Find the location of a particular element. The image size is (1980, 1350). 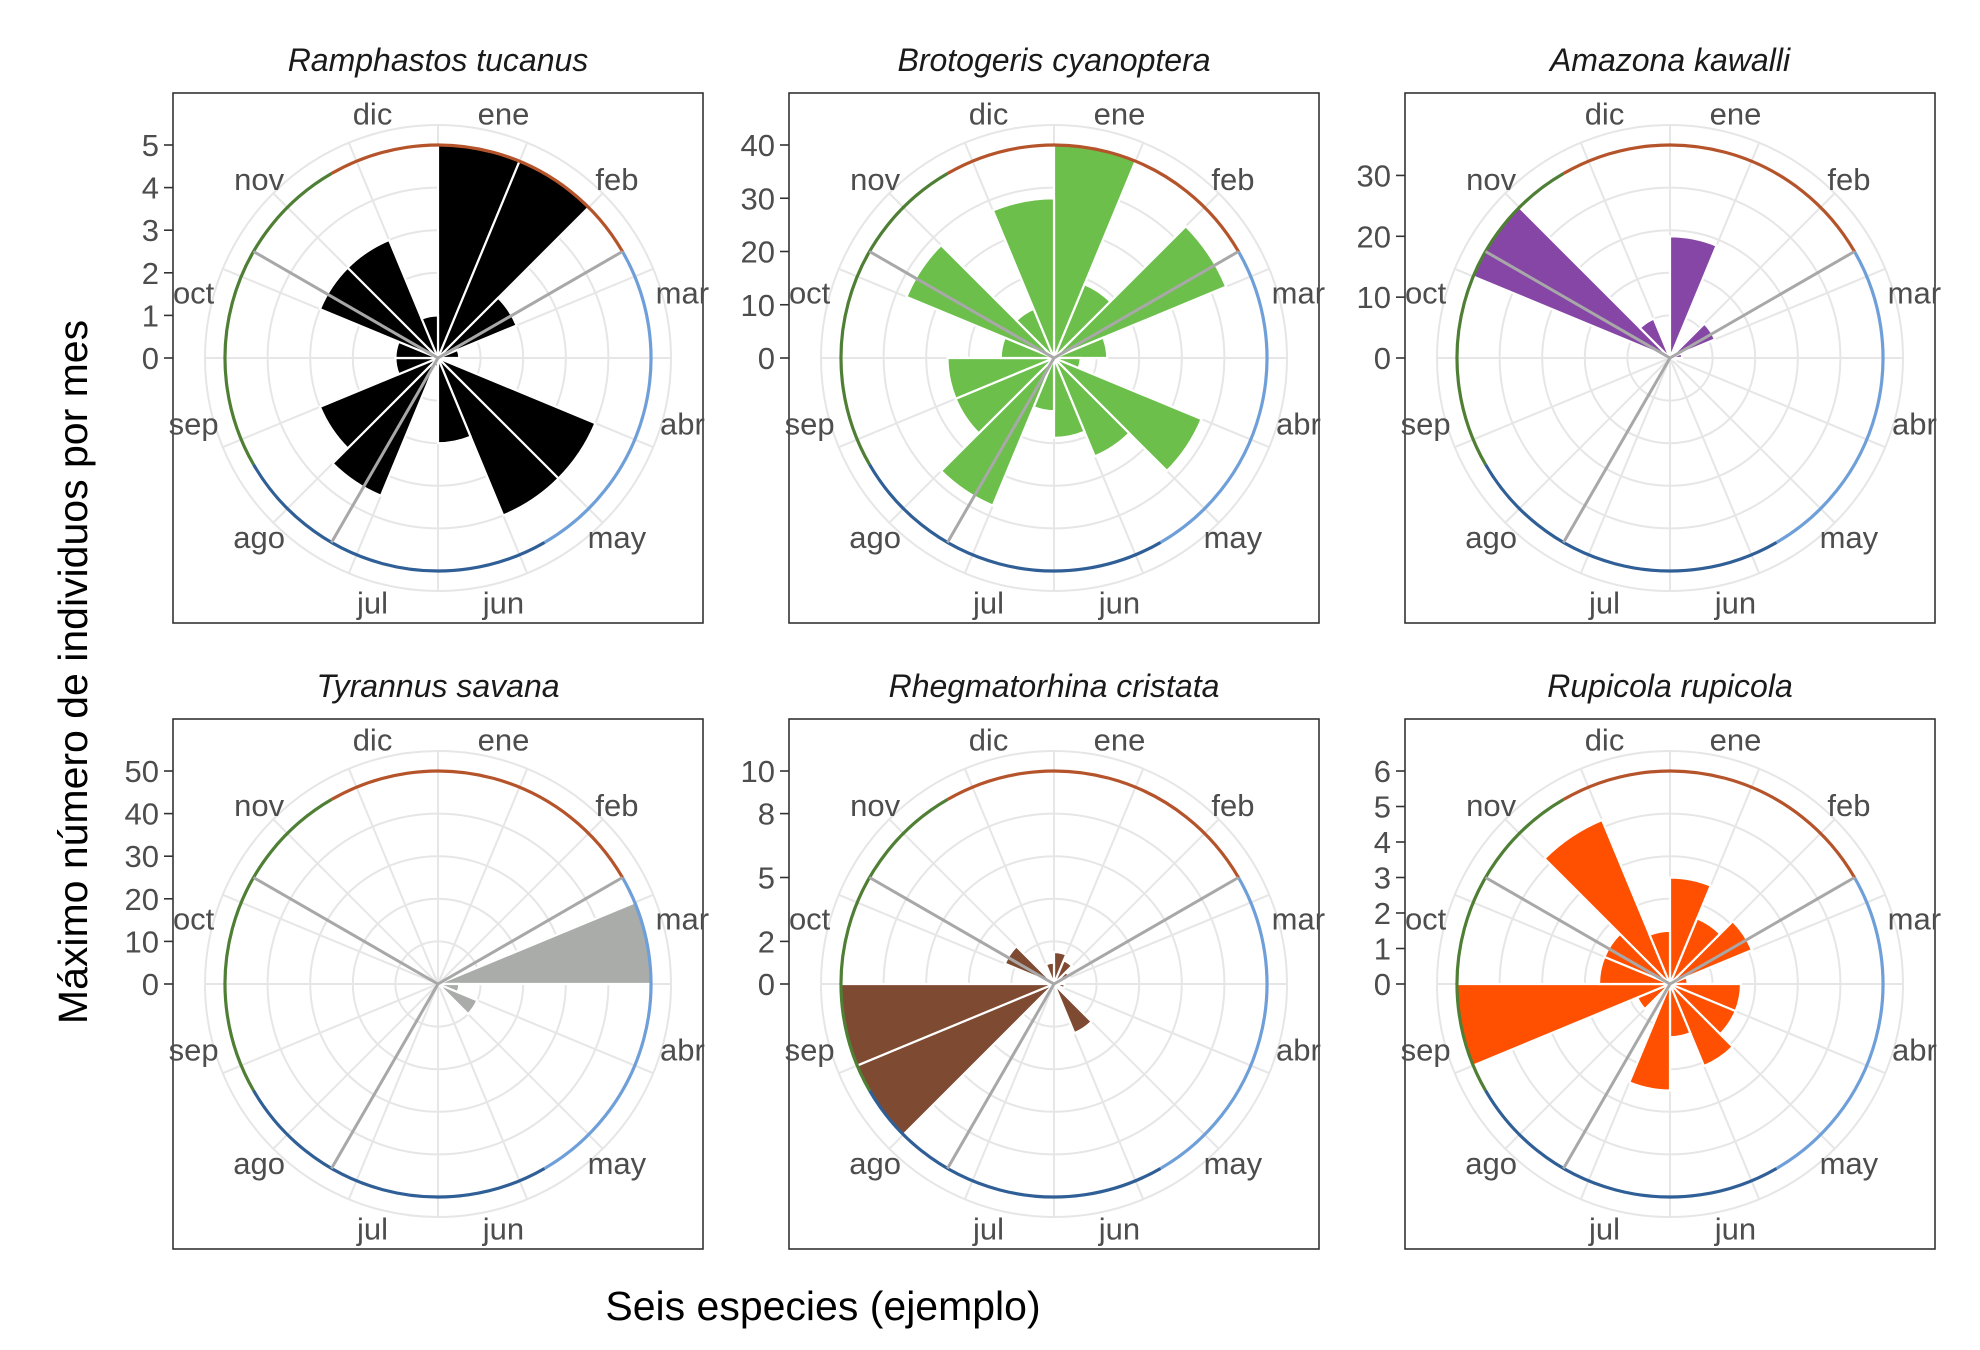

month-label-feb: feb is located at coordinates (616, 805).